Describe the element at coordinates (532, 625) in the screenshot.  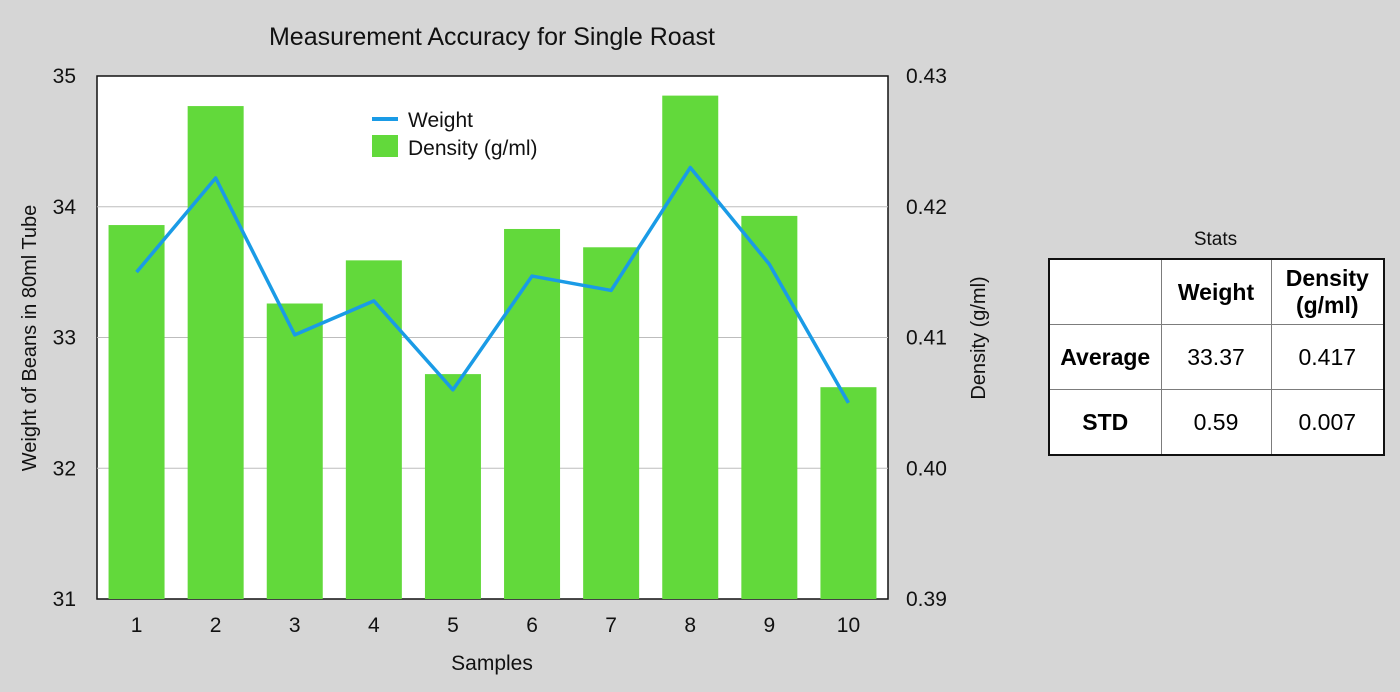
I see `x-tick-label: 6` at that location.